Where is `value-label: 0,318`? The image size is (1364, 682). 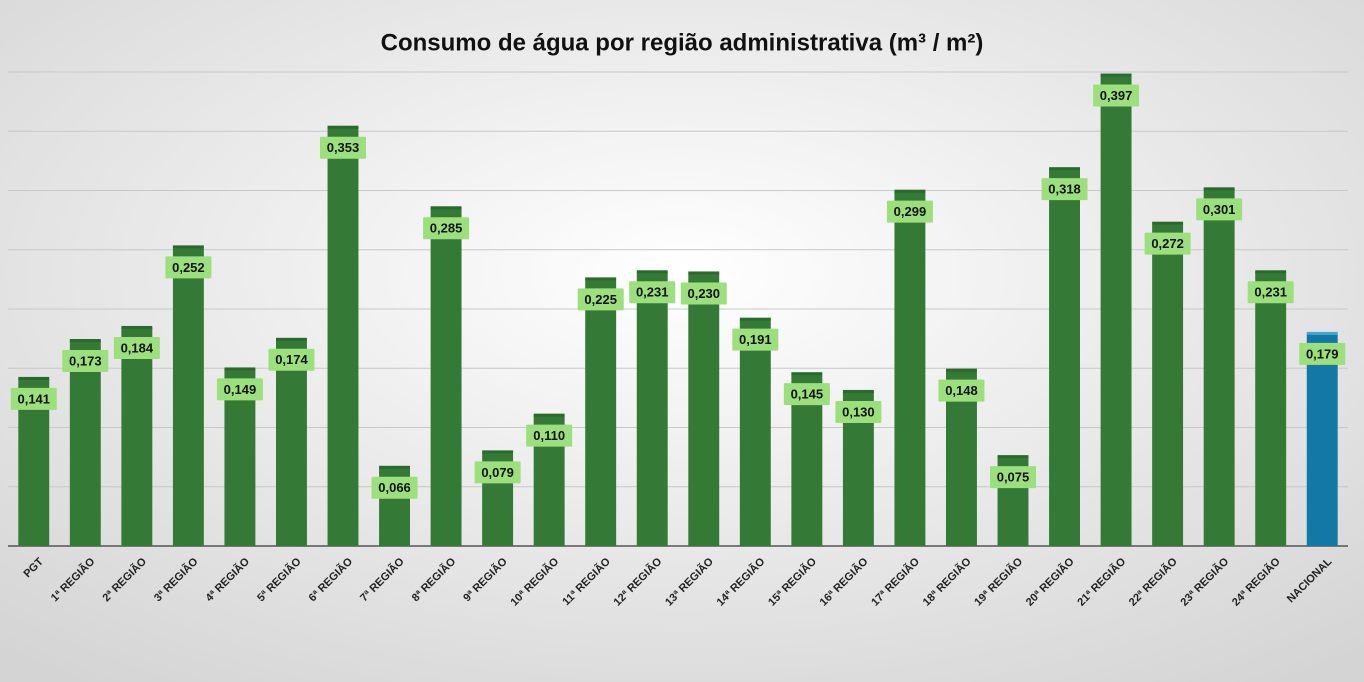
value-label: 0,318 is located at coordinates (1064, 189).